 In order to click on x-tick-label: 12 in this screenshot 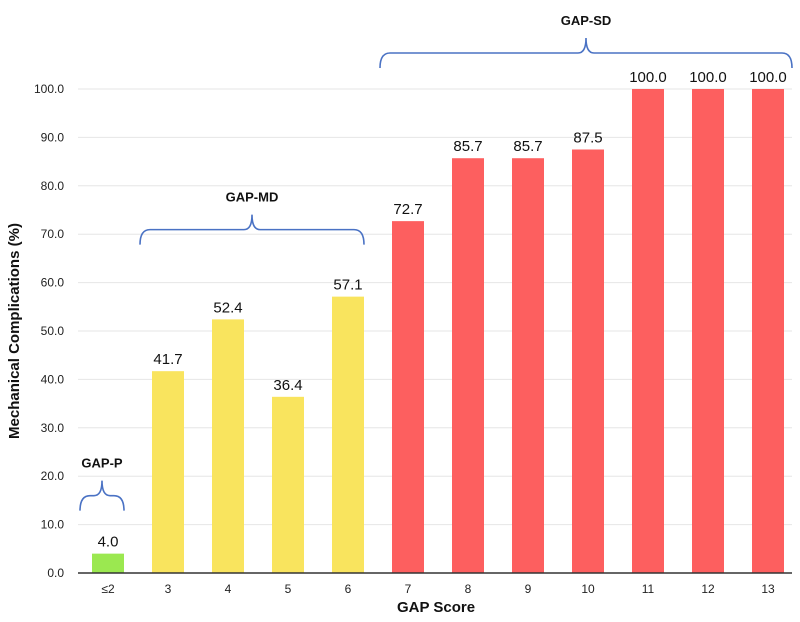, I will do `click(708, 589)`.